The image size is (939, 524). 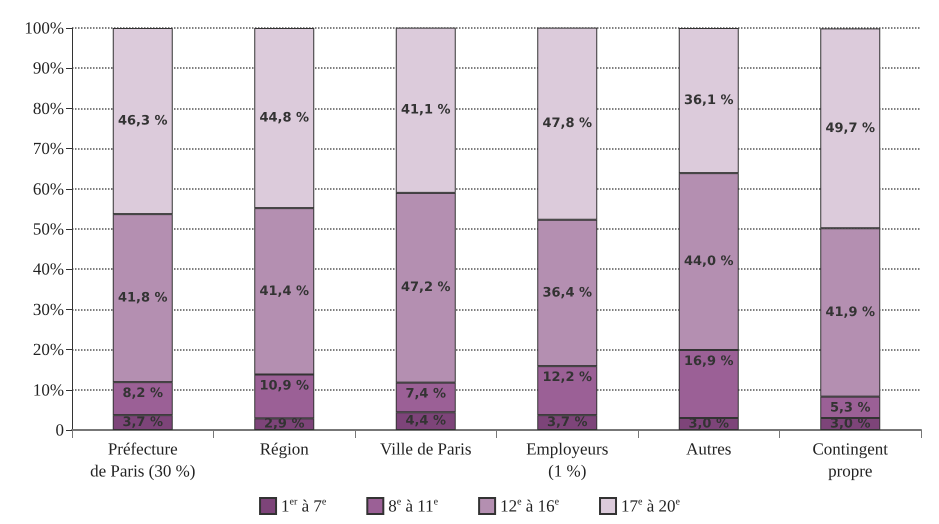 I want to click on y-tick-label: 70%, so click(x=48, y=148).